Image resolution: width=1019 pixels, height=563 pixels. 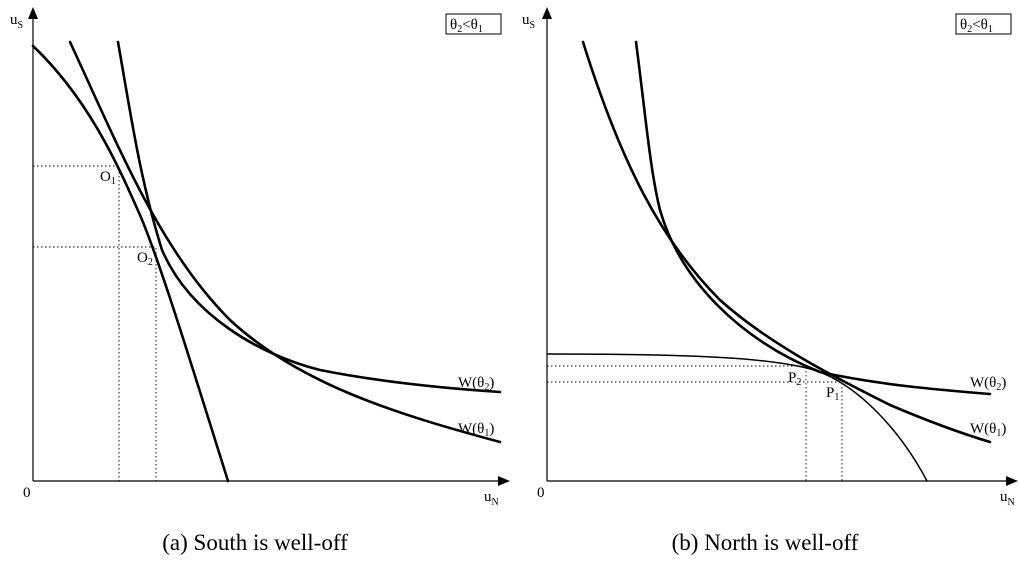 I want to click on condition-box-b: θ2<θ1, so click(x=983, y=24).